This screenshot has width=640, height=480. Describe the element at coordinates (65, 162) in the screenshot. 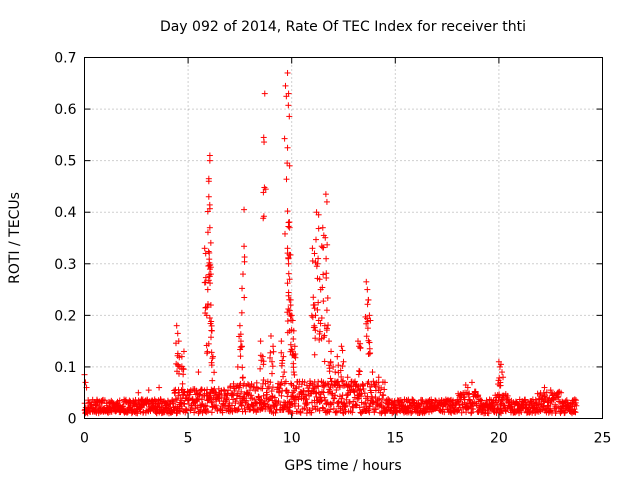

I see `y-tick-label: 0.5` at that location.